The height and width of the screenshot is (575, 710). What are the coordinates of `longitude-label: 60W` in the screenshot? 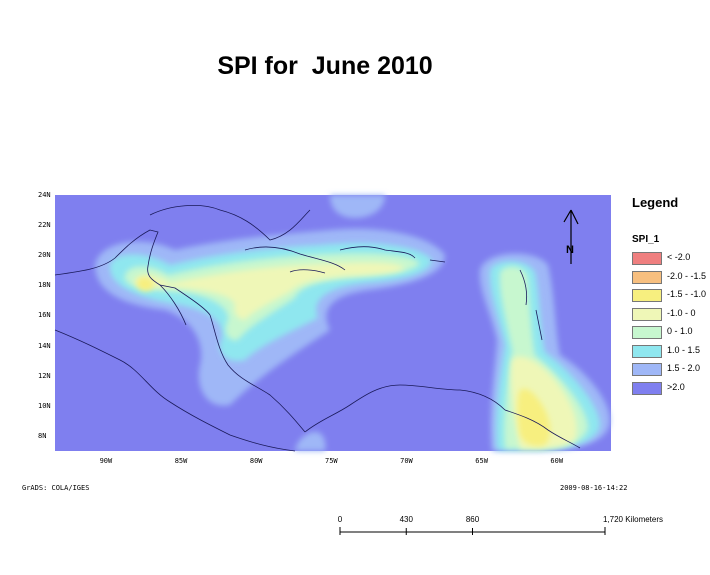 It's located at (557, 461).